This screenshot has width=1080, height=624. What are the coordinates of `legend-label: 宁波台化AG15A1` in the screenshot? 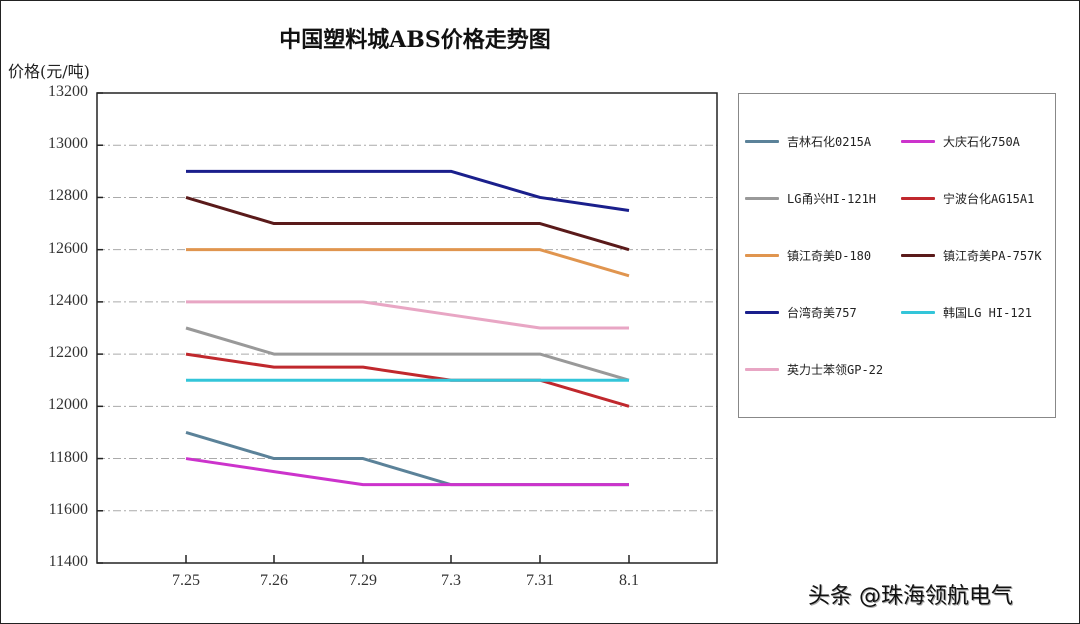 It's located at (989, 199).